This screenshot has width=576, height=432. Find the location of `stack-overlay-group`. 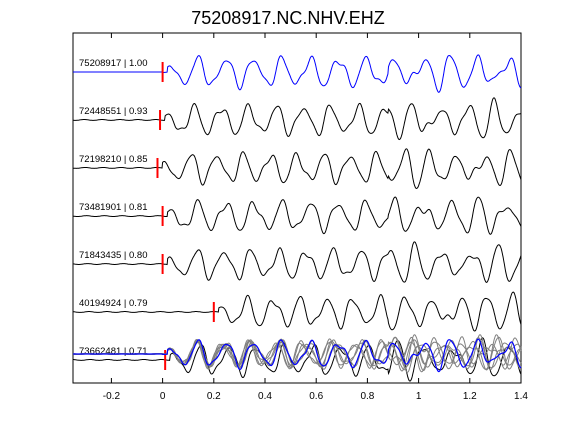

stack-overlay-group is located at coordinates (297, 353).